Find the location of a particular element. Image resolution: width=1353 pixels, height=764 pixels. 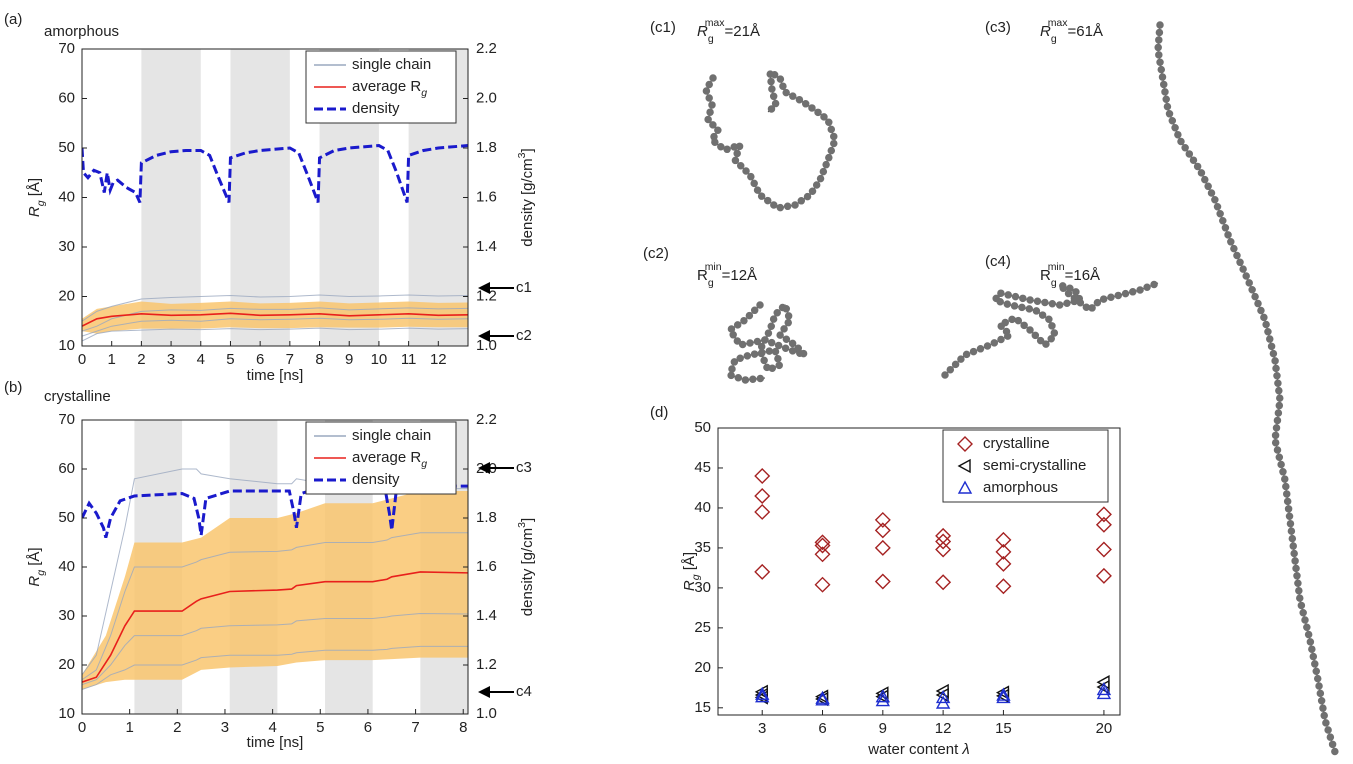

legend-label: semi-crystalline is located at coordinates (1034, 465).